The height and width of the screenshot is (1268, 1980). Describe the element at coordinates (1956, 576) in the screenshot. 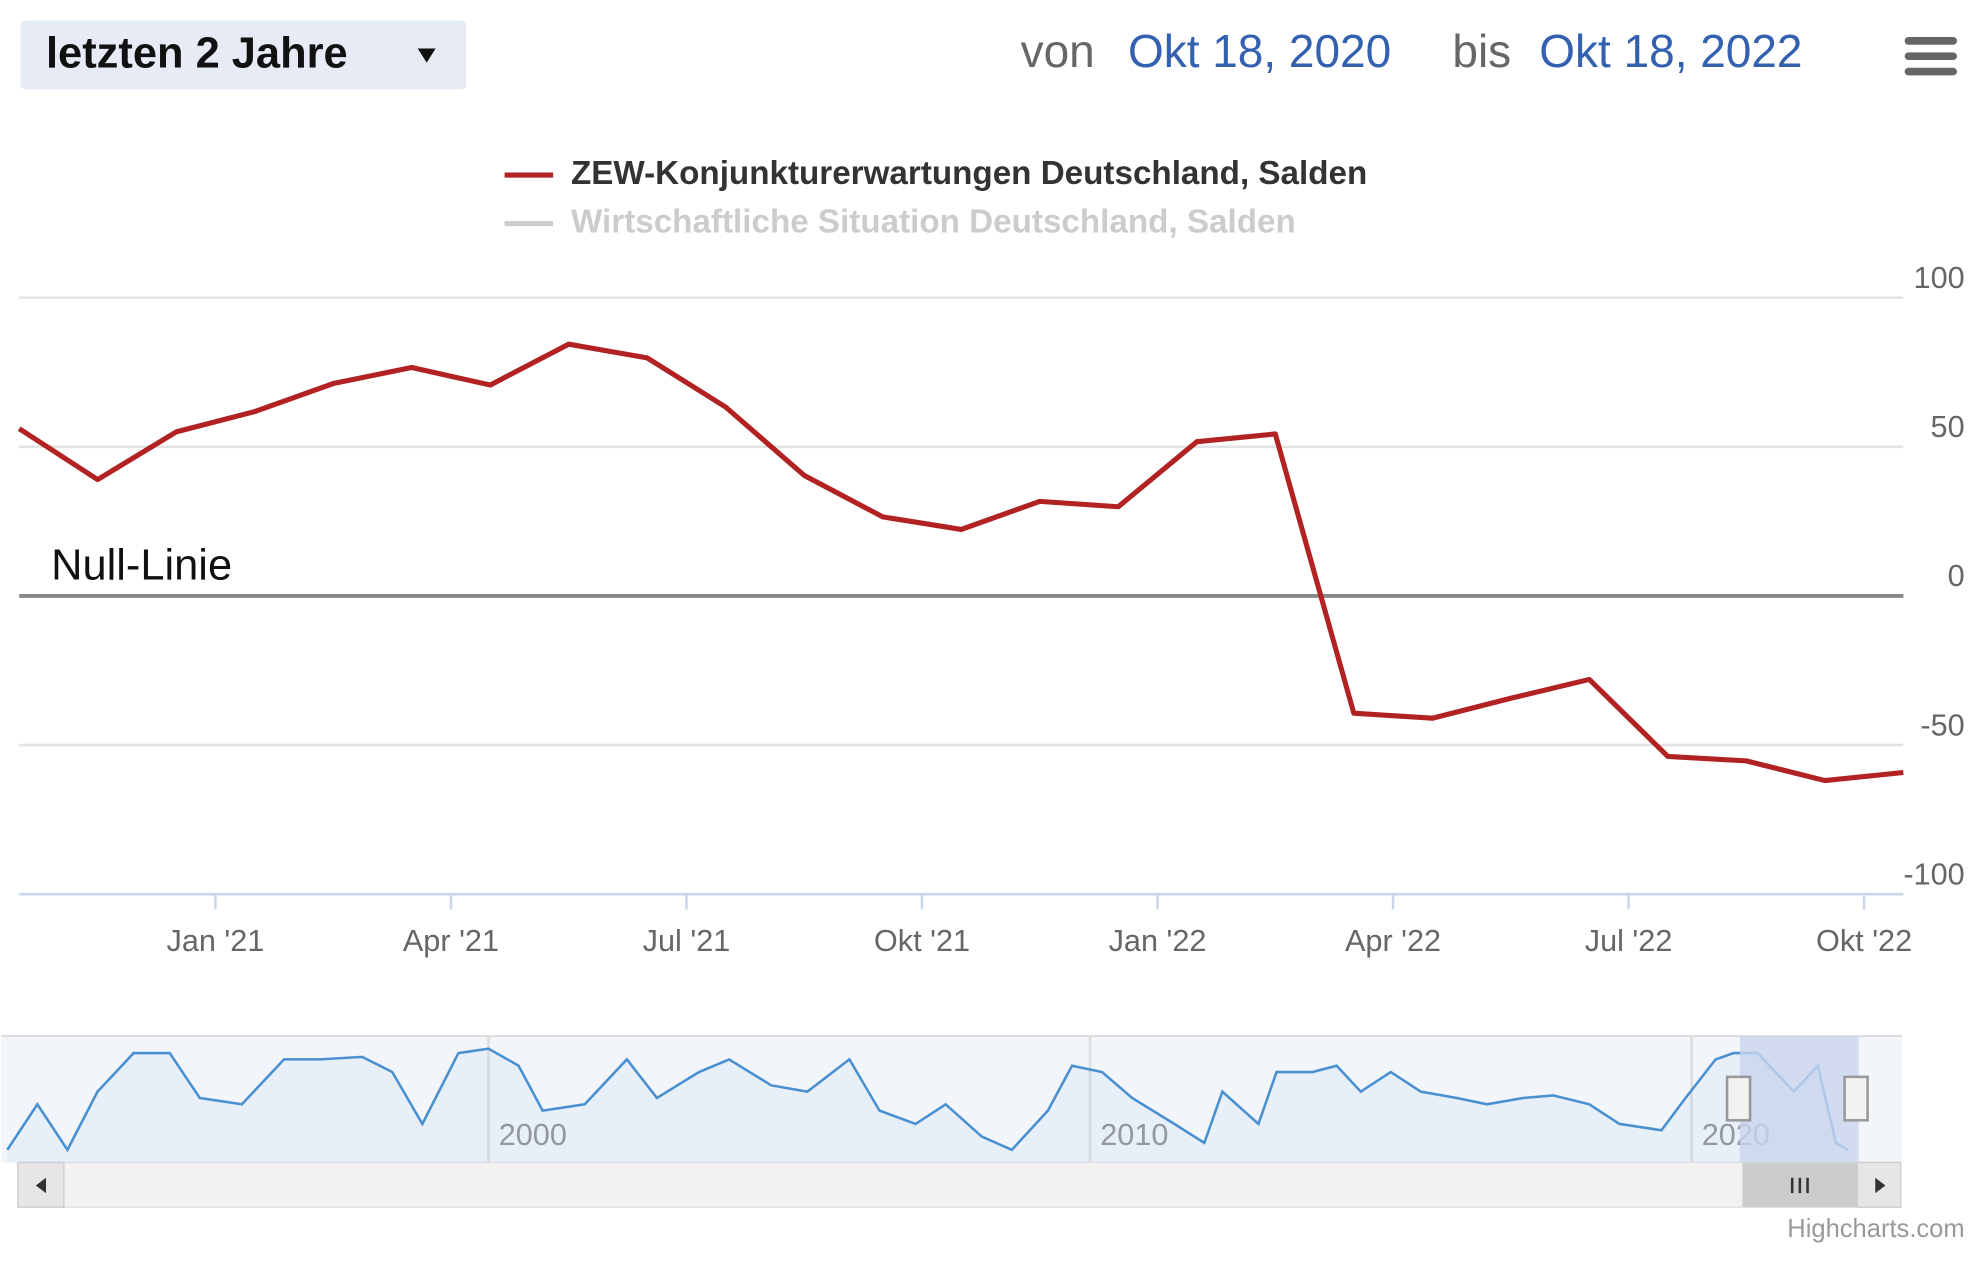

I see `y-tick-label: 0` at that location.